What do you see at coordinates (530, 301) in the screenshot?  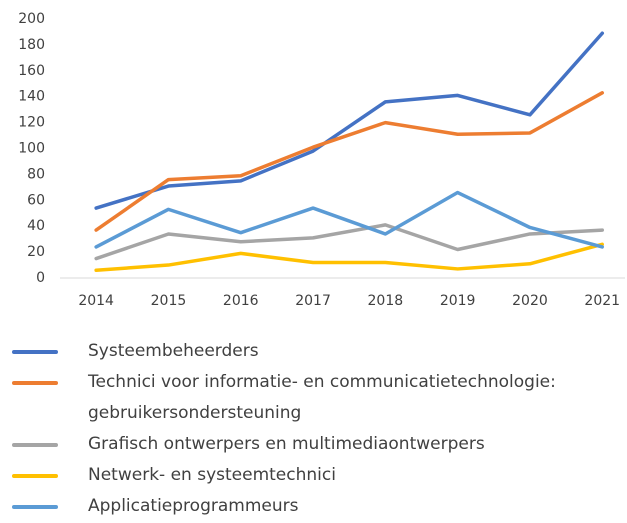 I see `x-tick-label: 2020` at bounding box center [530, 301].